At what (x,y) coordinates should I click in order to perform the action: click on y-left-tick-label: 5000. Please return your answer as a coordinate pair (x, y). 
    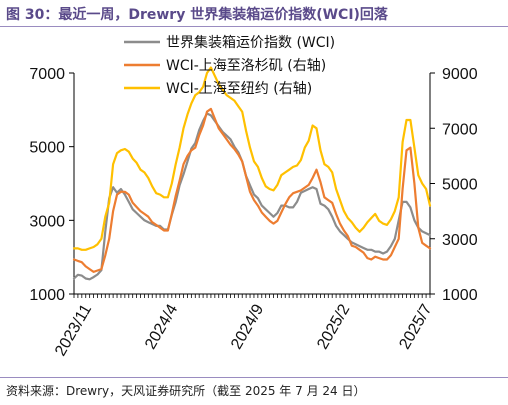
    Looking at the image, I should click on (47, 148).